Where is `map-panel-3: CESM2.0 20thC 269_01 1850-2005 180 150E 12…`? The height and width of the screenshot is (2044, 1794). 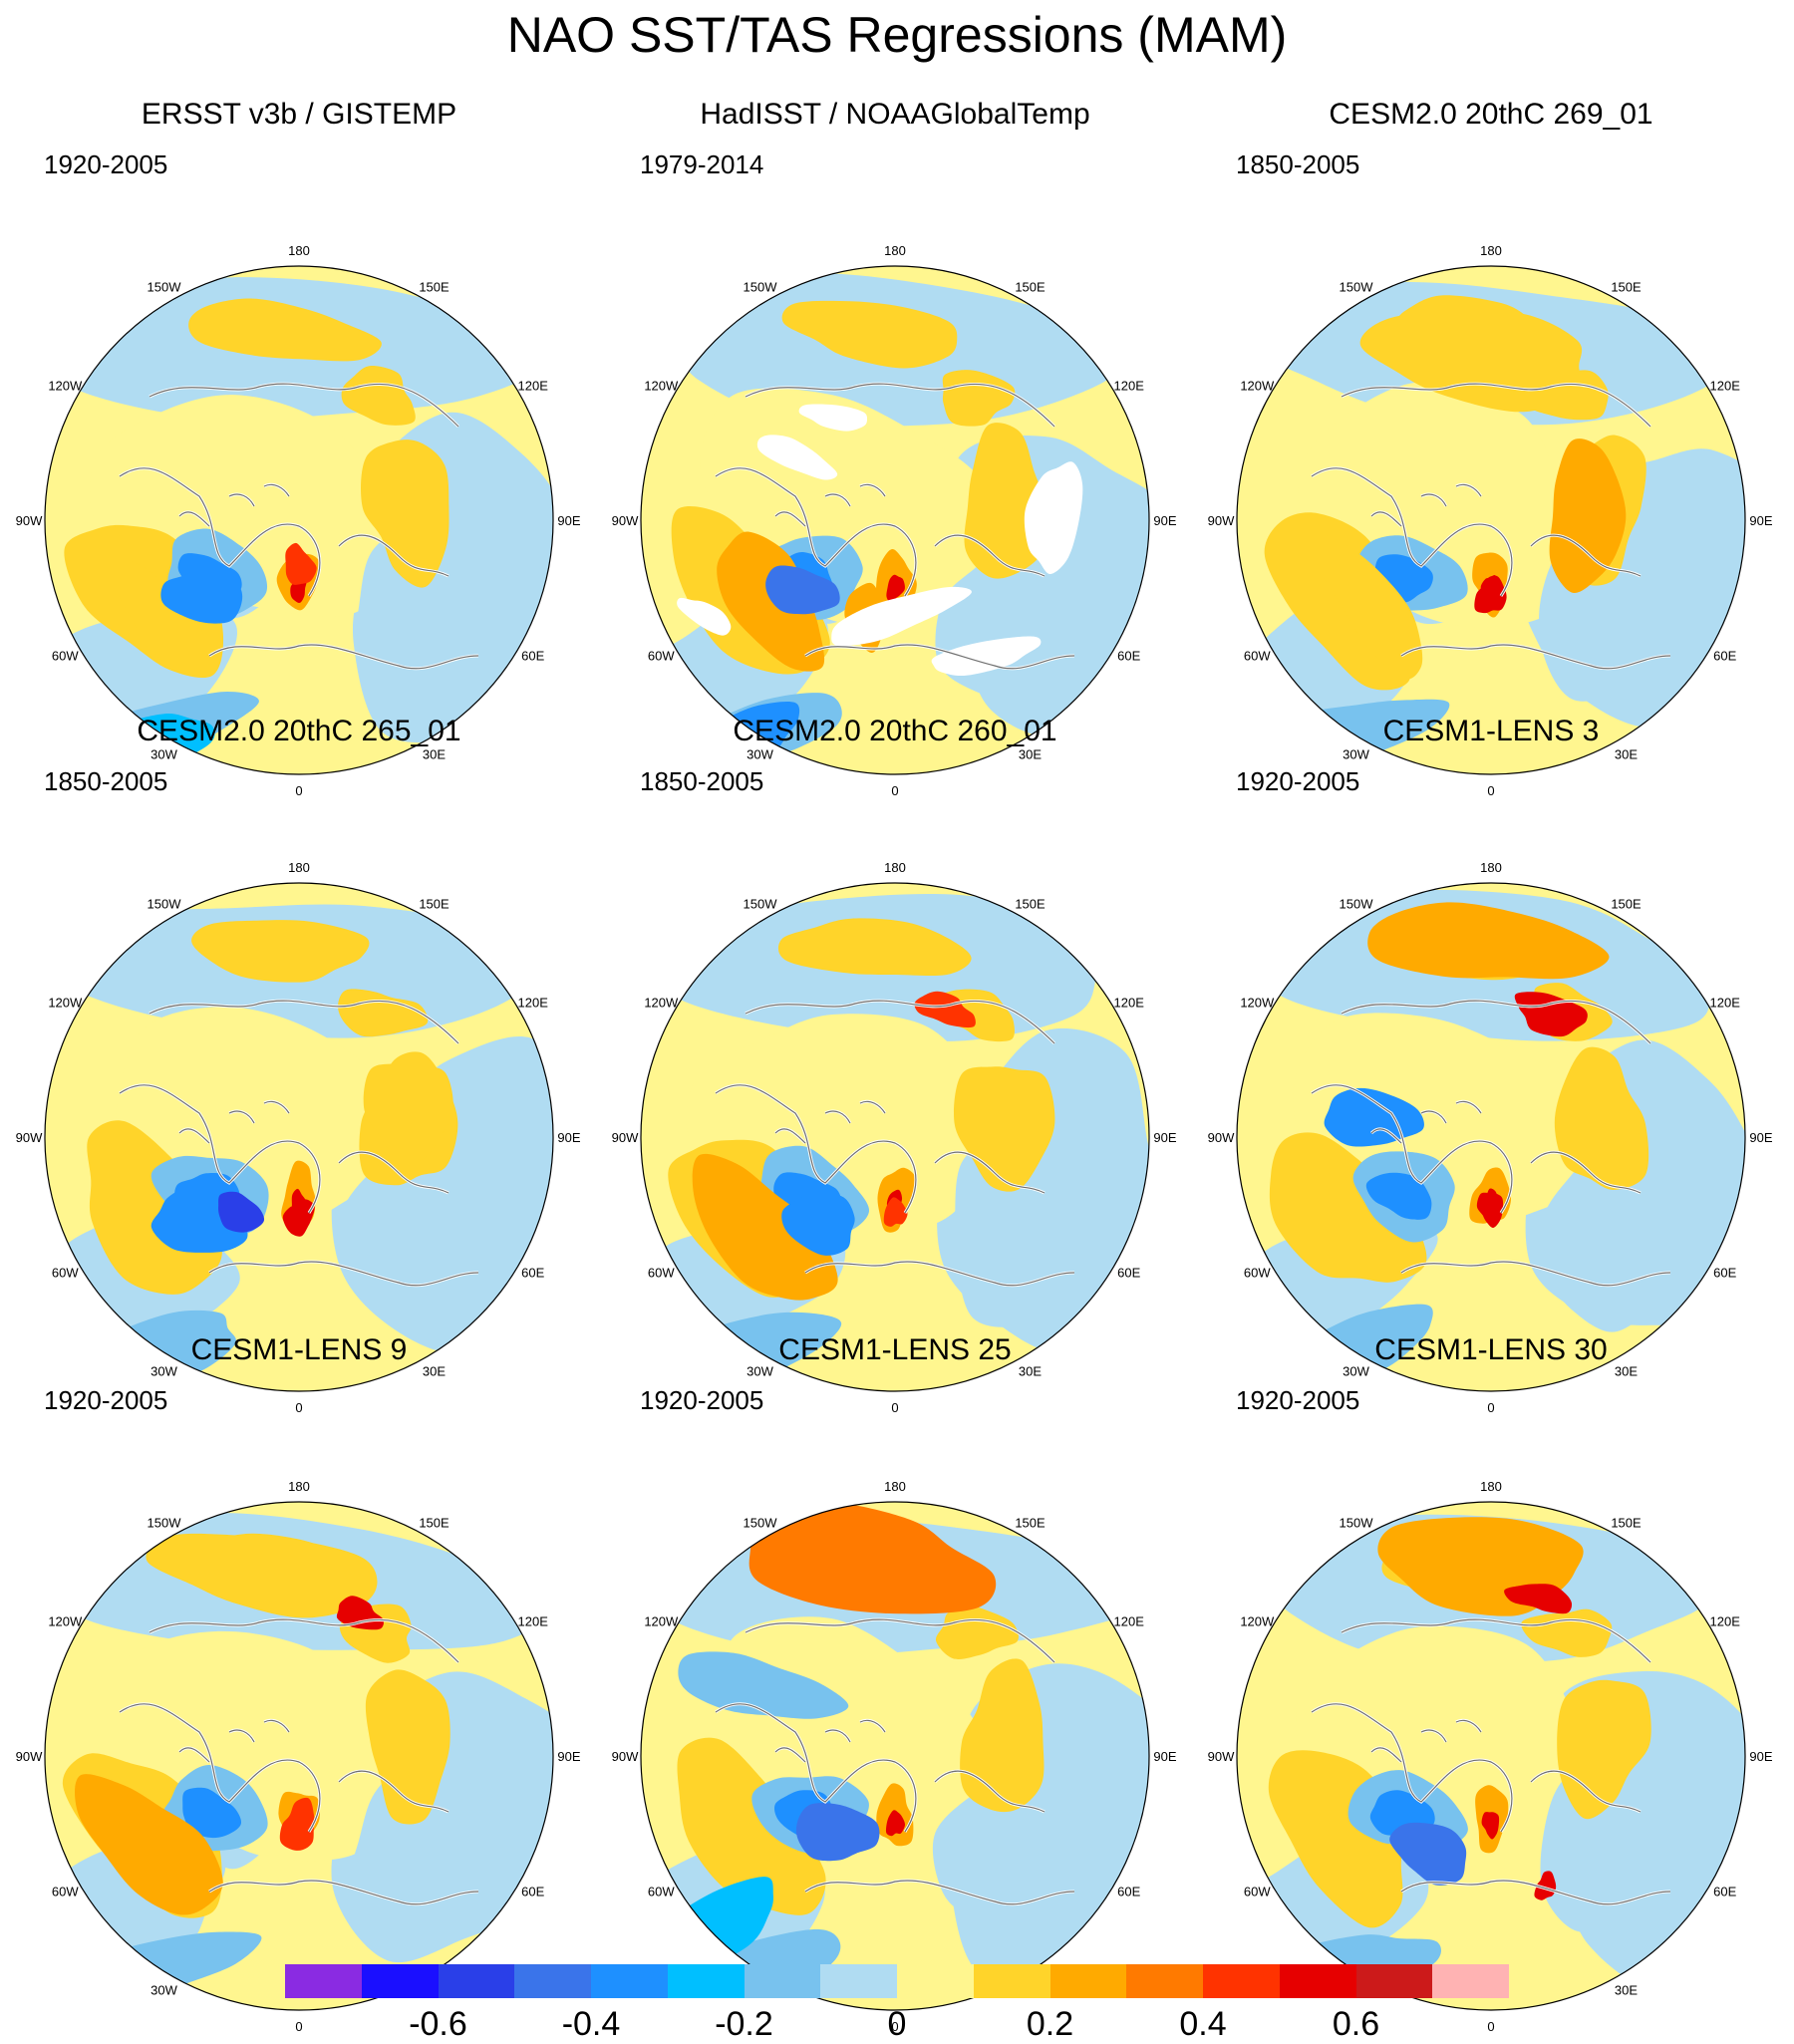
map-panel-3: CESM2.0 20thC 269_01 1850-2005 180 150E 12… is located at coordinates (1491, 448).